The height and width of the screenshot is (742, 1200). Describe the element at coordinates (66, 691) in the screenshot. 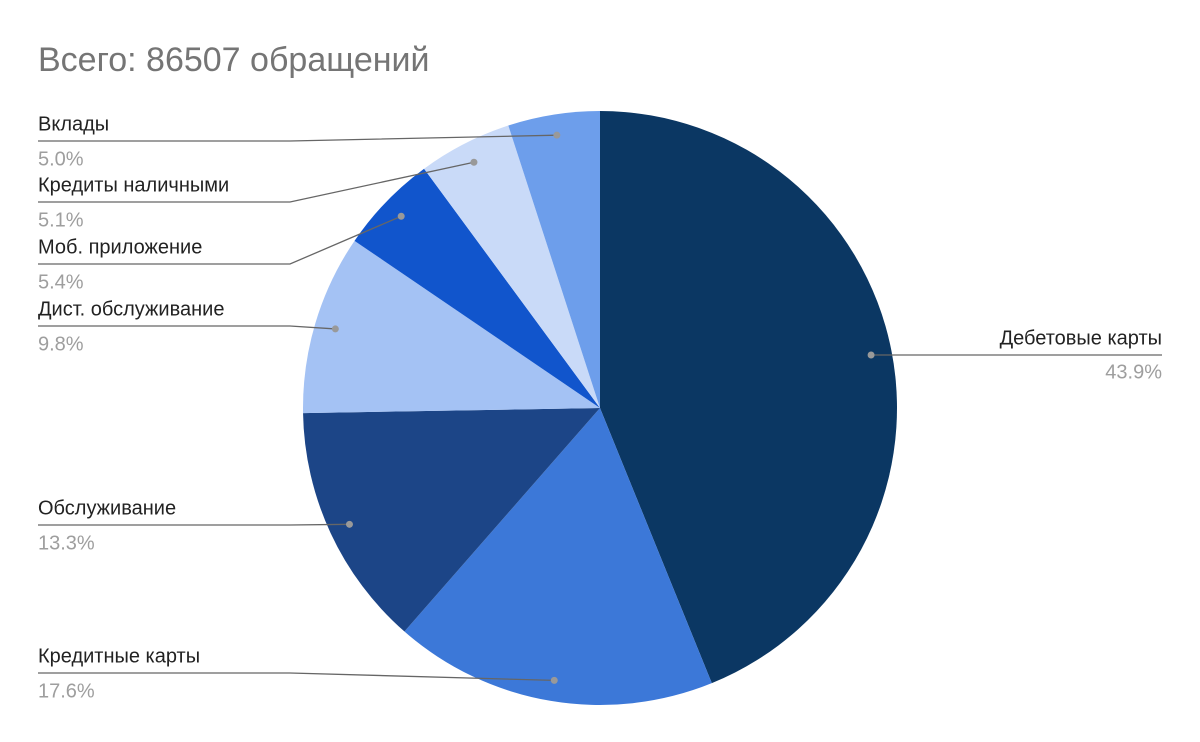

I see `slice-percent: 17.6%` at that location.